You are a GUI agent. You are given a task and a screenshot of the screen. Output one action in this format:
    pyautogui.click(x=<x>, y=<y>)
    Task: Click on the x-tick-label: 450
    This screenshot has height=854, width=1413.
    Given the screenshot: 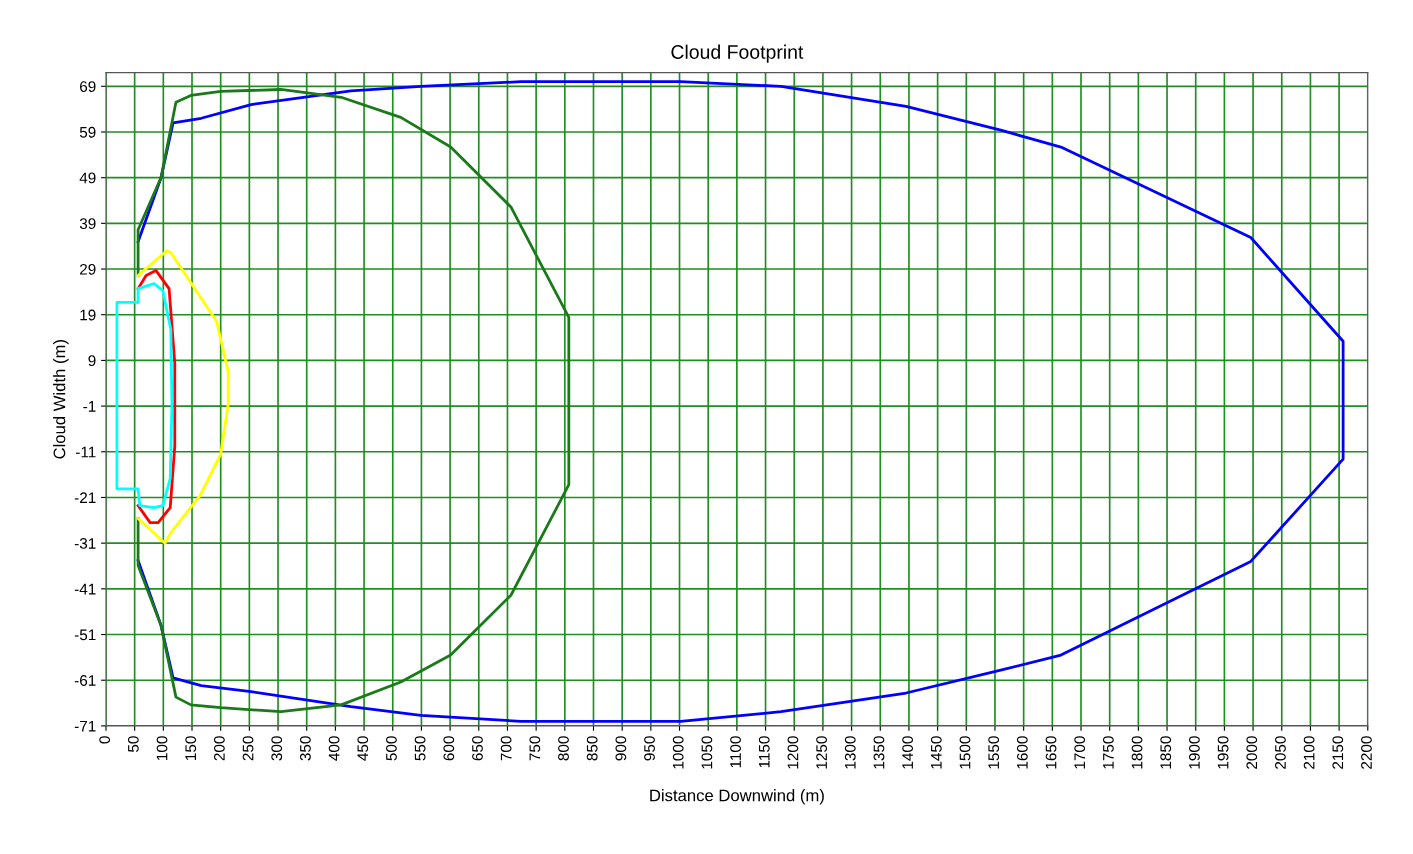 What is the action you would take?
    pyautogui.click(x=363, y=748)
    